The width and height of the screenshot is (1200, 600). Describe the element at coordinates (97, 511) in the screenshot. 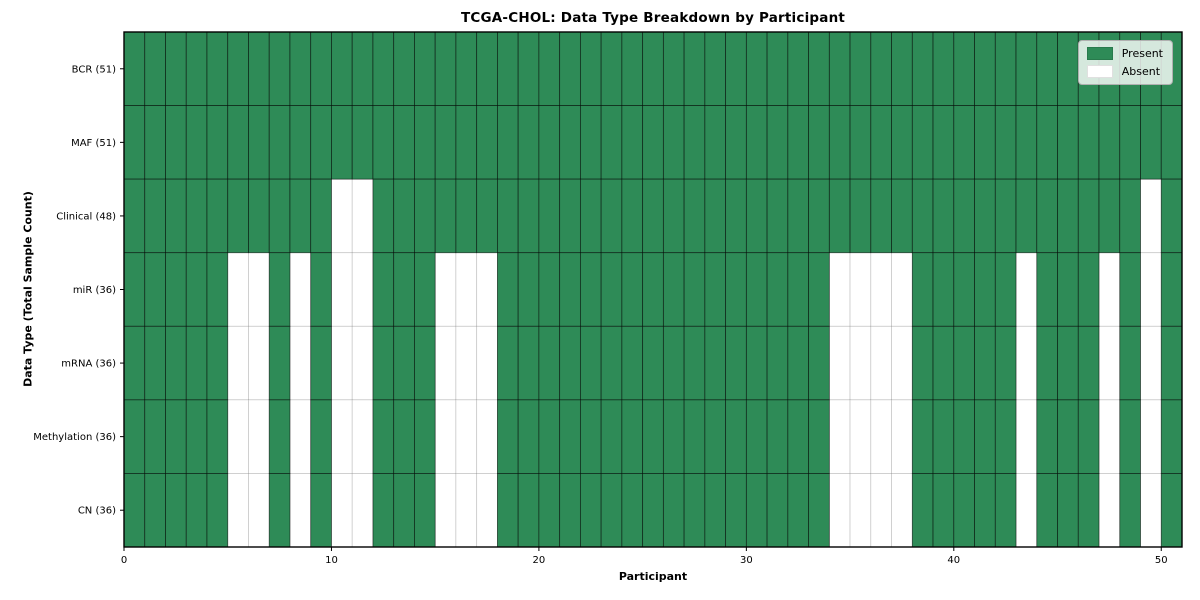

I see `y-tick-label: CN (36)` at that location.